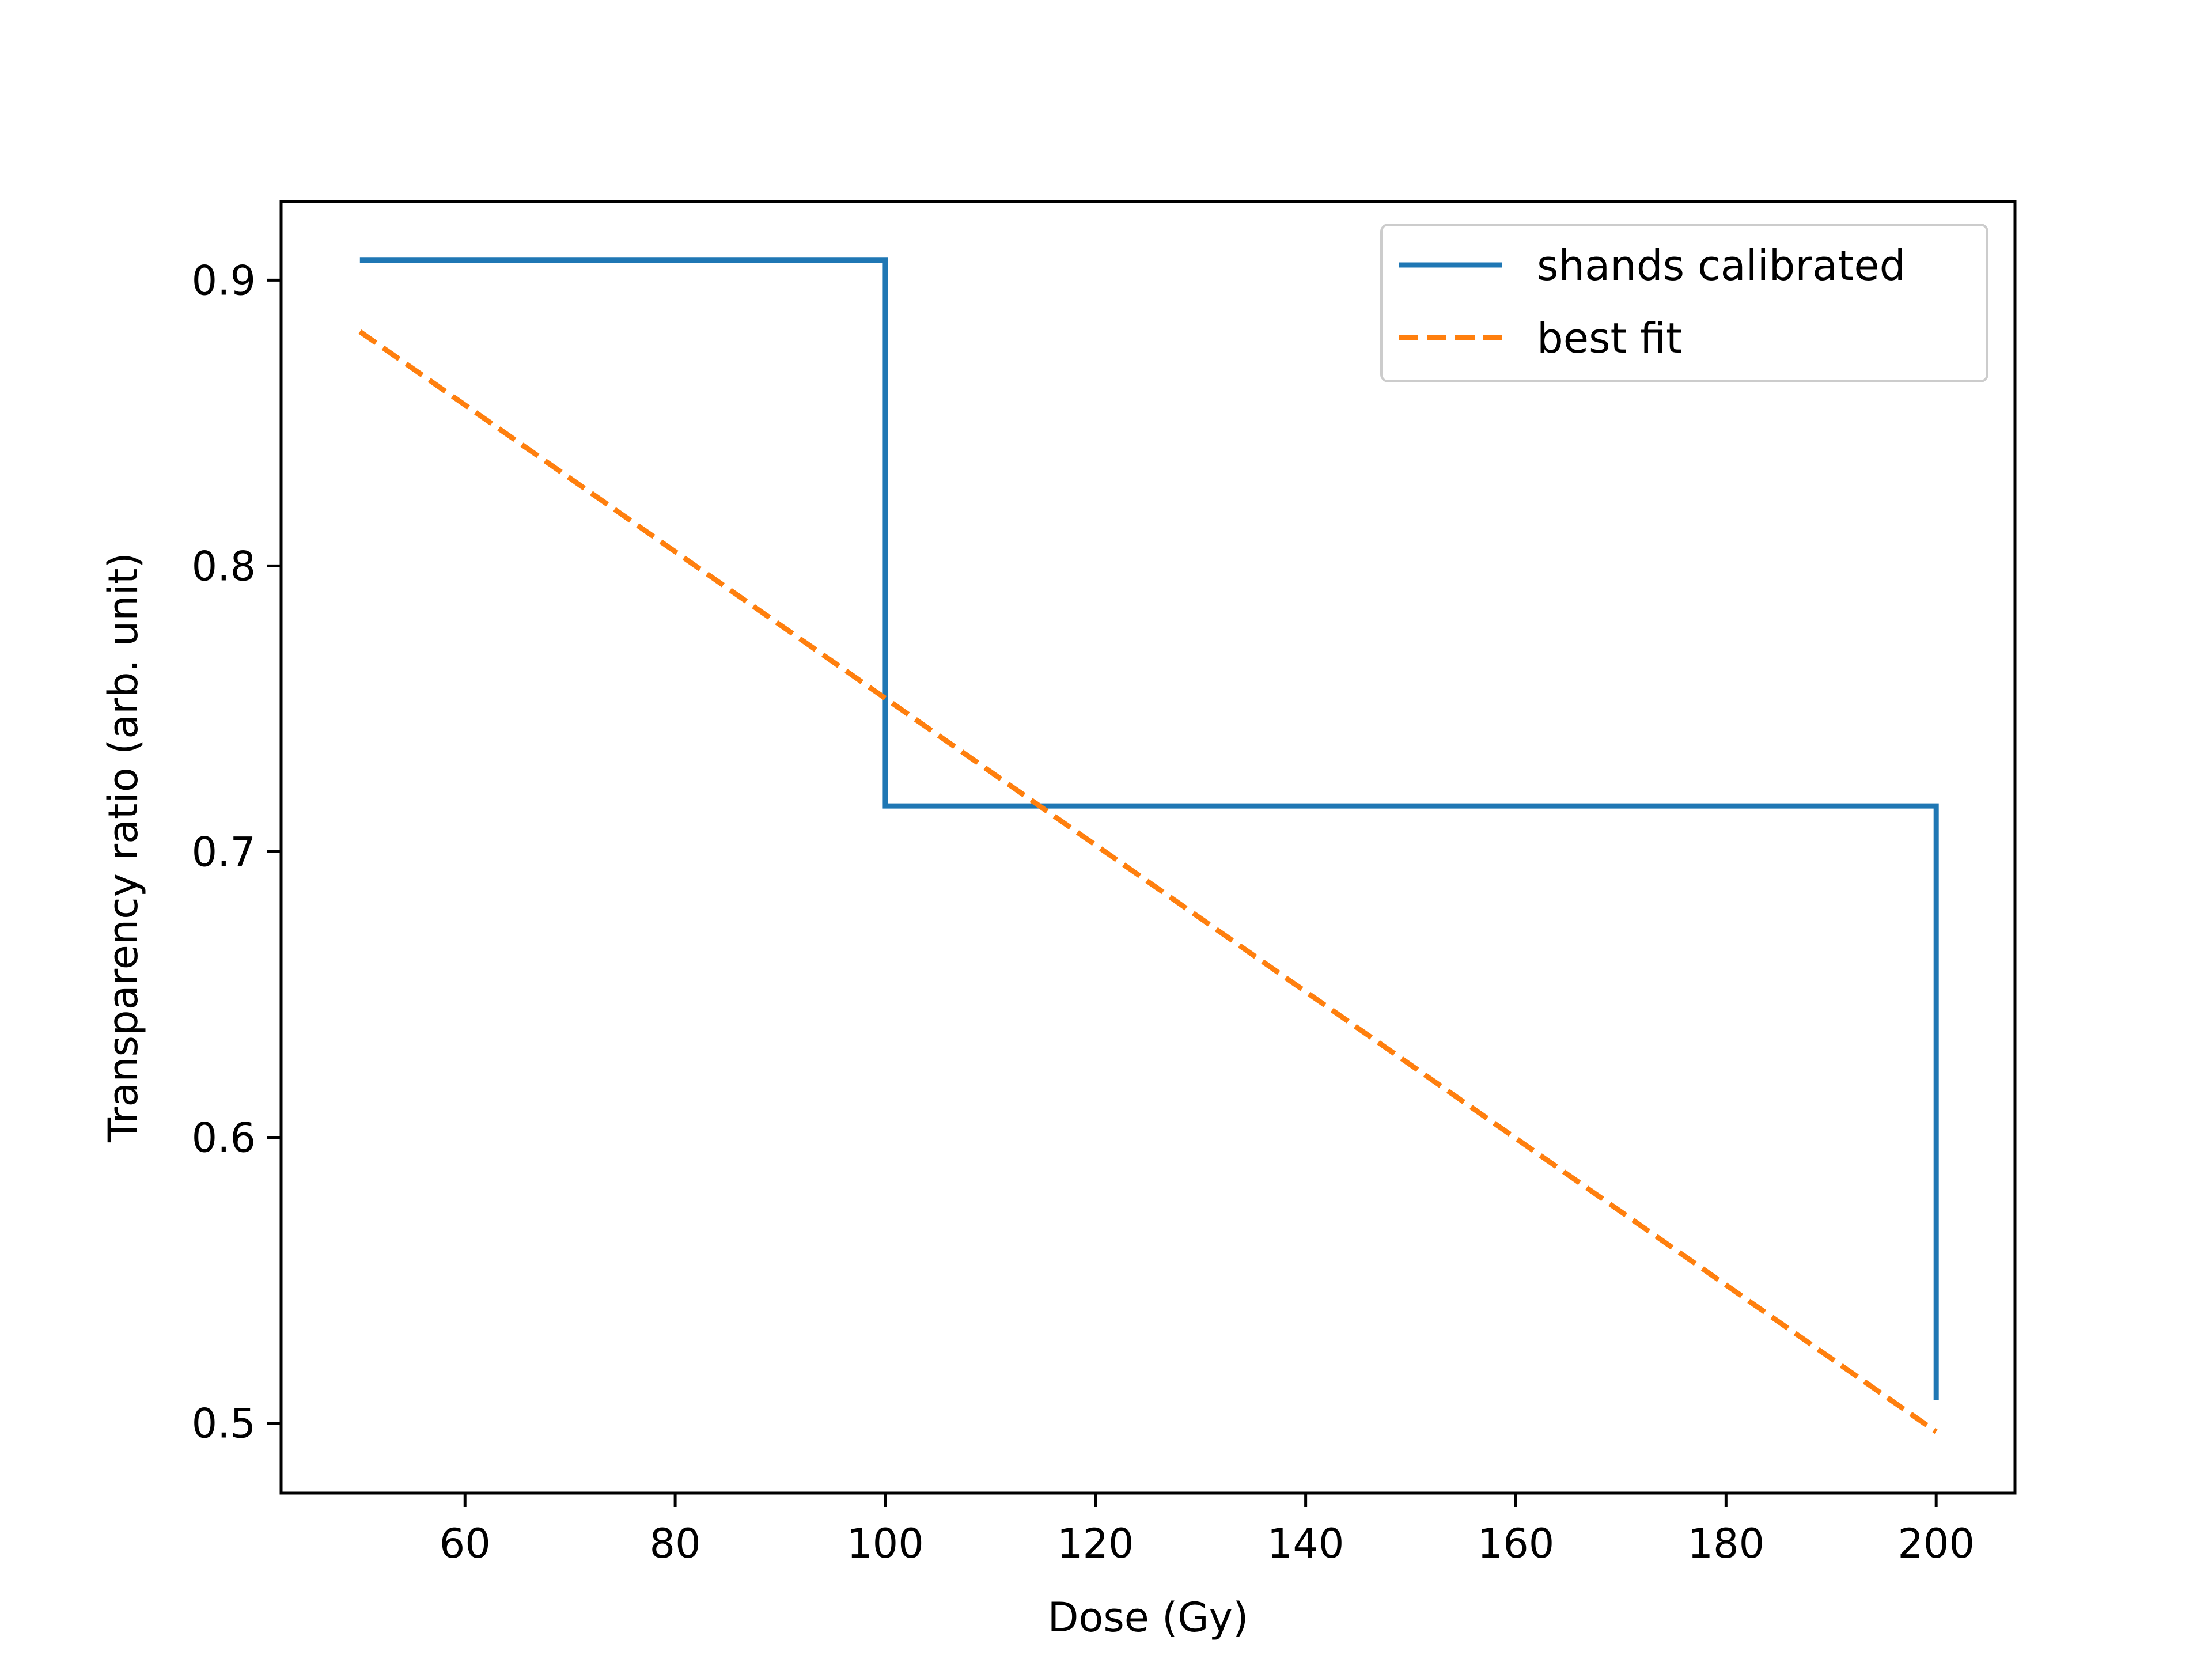  Describe the element at coordinates (885, 1543) in the screenshot. I see `x-tick-label: 100` at that location.